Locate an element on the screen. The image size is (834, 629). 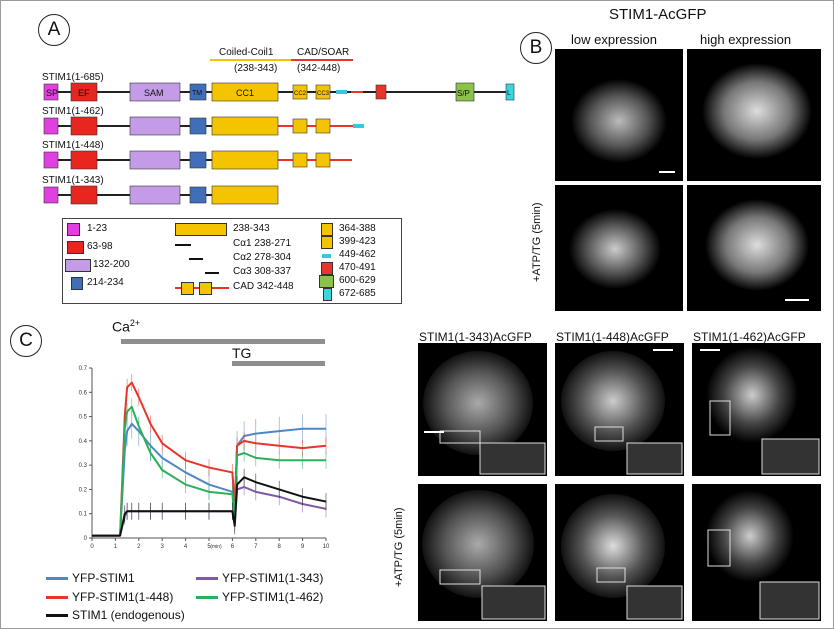
y-tick-label: 0.6 is located at coordinates (83, 393).